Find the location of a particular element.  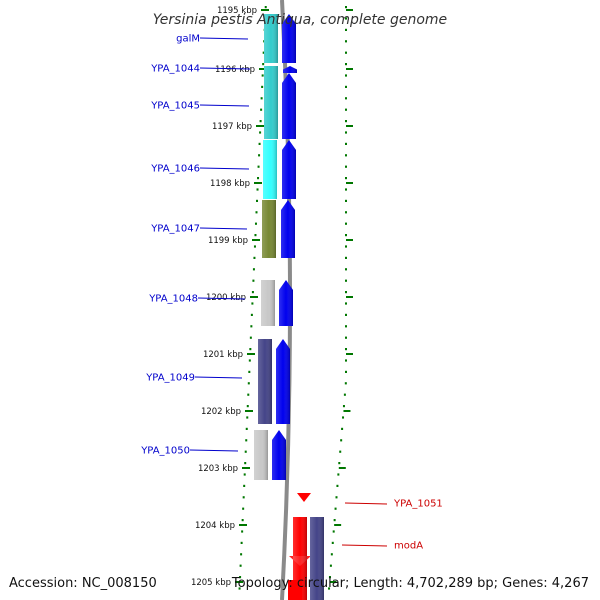

ruler-tick-label: 1202 kbp is located at coordinates (221, 412).